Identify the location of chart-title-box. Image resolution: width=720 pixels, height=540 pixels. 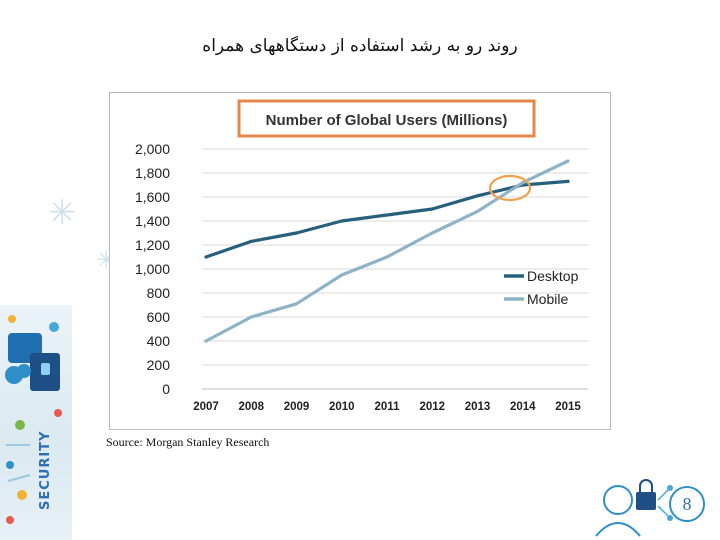
(386, 118).